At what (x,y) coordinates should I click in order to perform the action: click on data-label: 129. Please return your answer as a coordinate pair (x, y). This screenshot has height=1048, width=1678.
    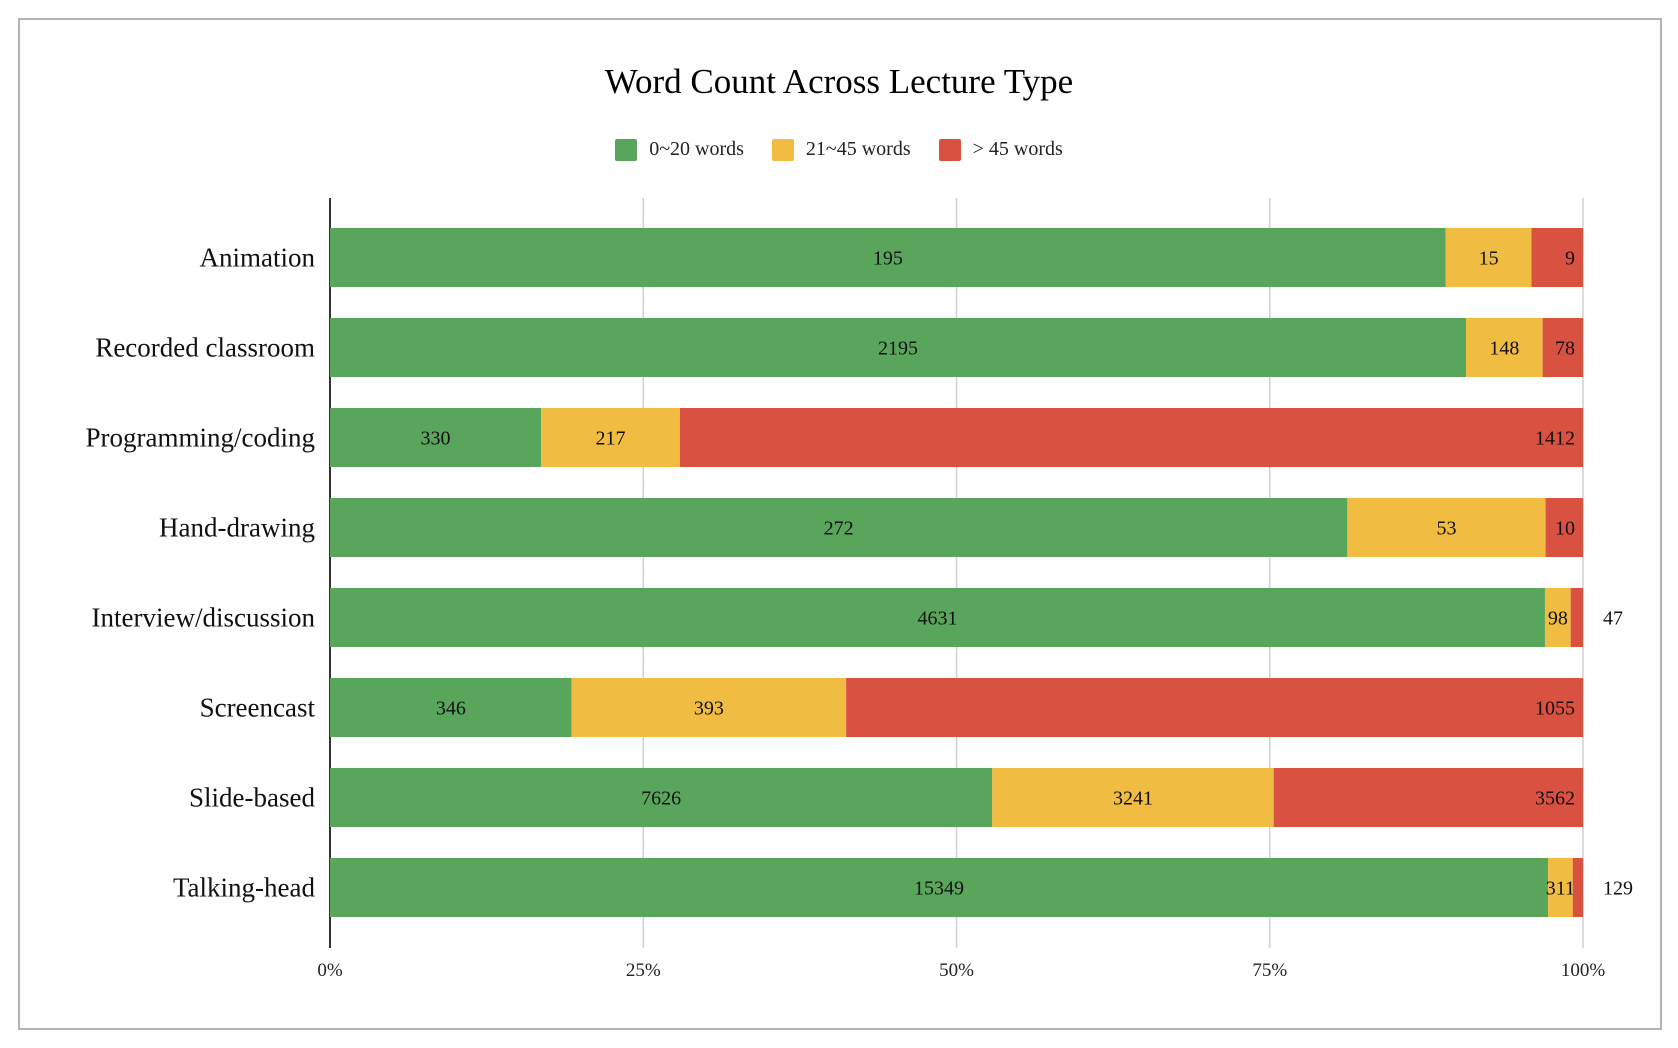
    Looking at the image, I should click on (1618, 889).